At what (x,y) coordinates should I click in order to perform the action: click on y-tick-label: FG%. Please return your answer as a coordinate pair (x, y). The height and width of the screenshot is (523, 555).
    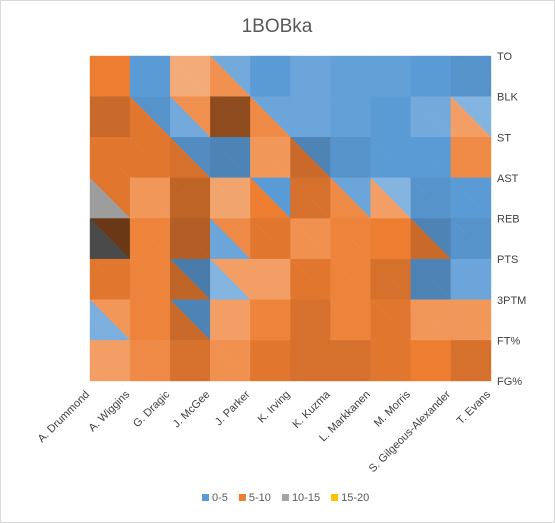
    Looking at the image, I should click on (509, 382).